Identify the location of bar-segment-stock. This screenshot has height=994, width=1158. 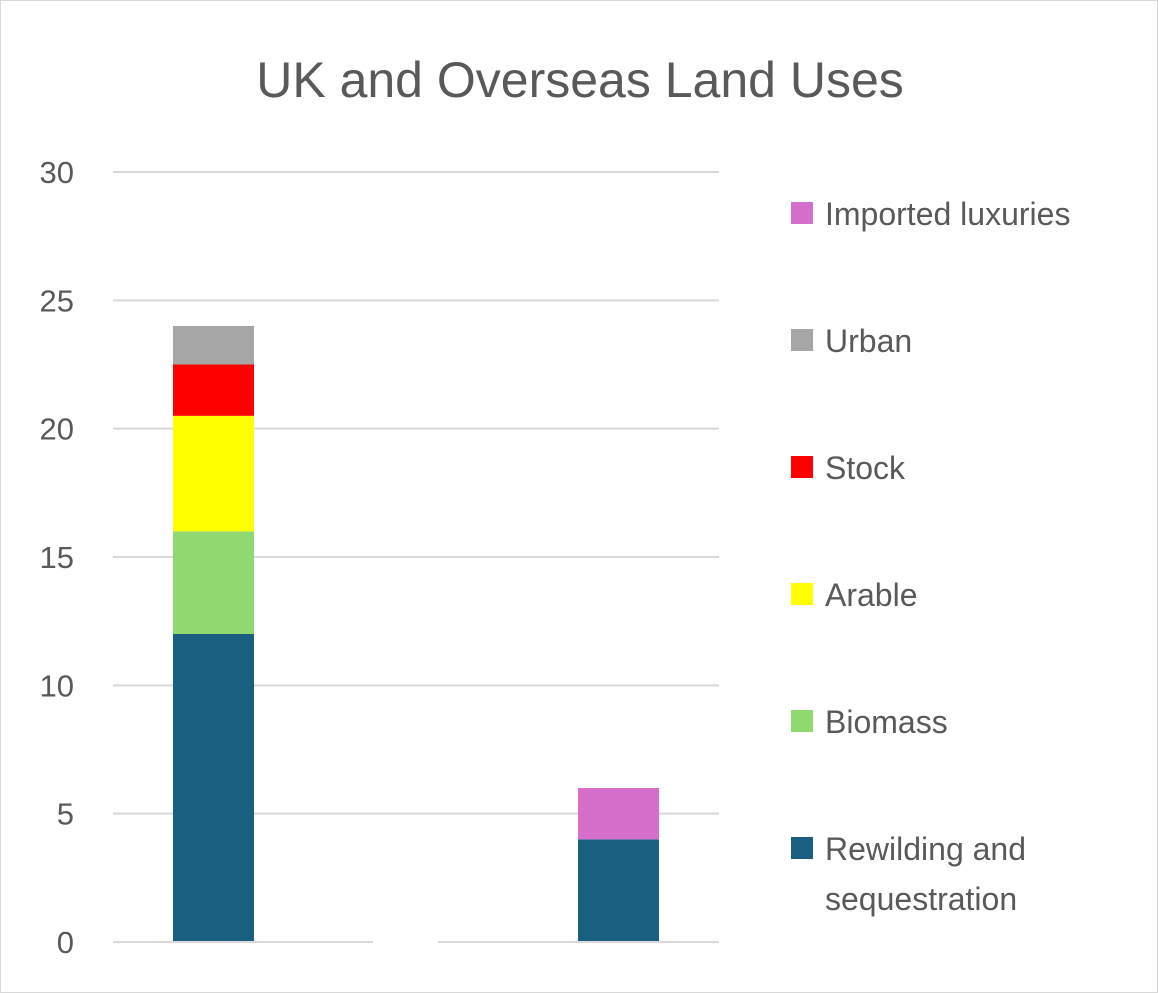
(213, 390).